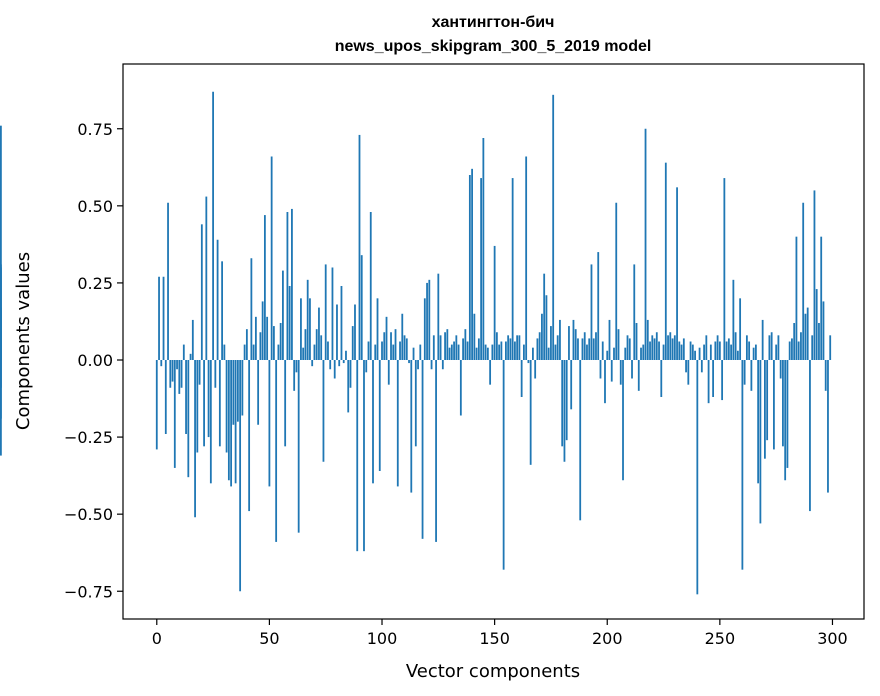 This screenshot has height=696, width=880. I want to click on chart-subtitle: news_upos_skipgram_300_5_2019 model, so click(493, 46).